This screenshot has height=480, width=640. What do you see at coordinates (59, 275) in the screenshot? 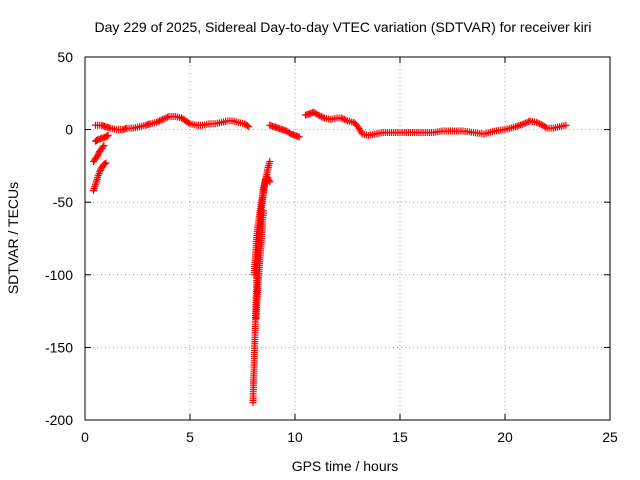
I see `y-tick-label: -100` at bounding box center [59, 275].